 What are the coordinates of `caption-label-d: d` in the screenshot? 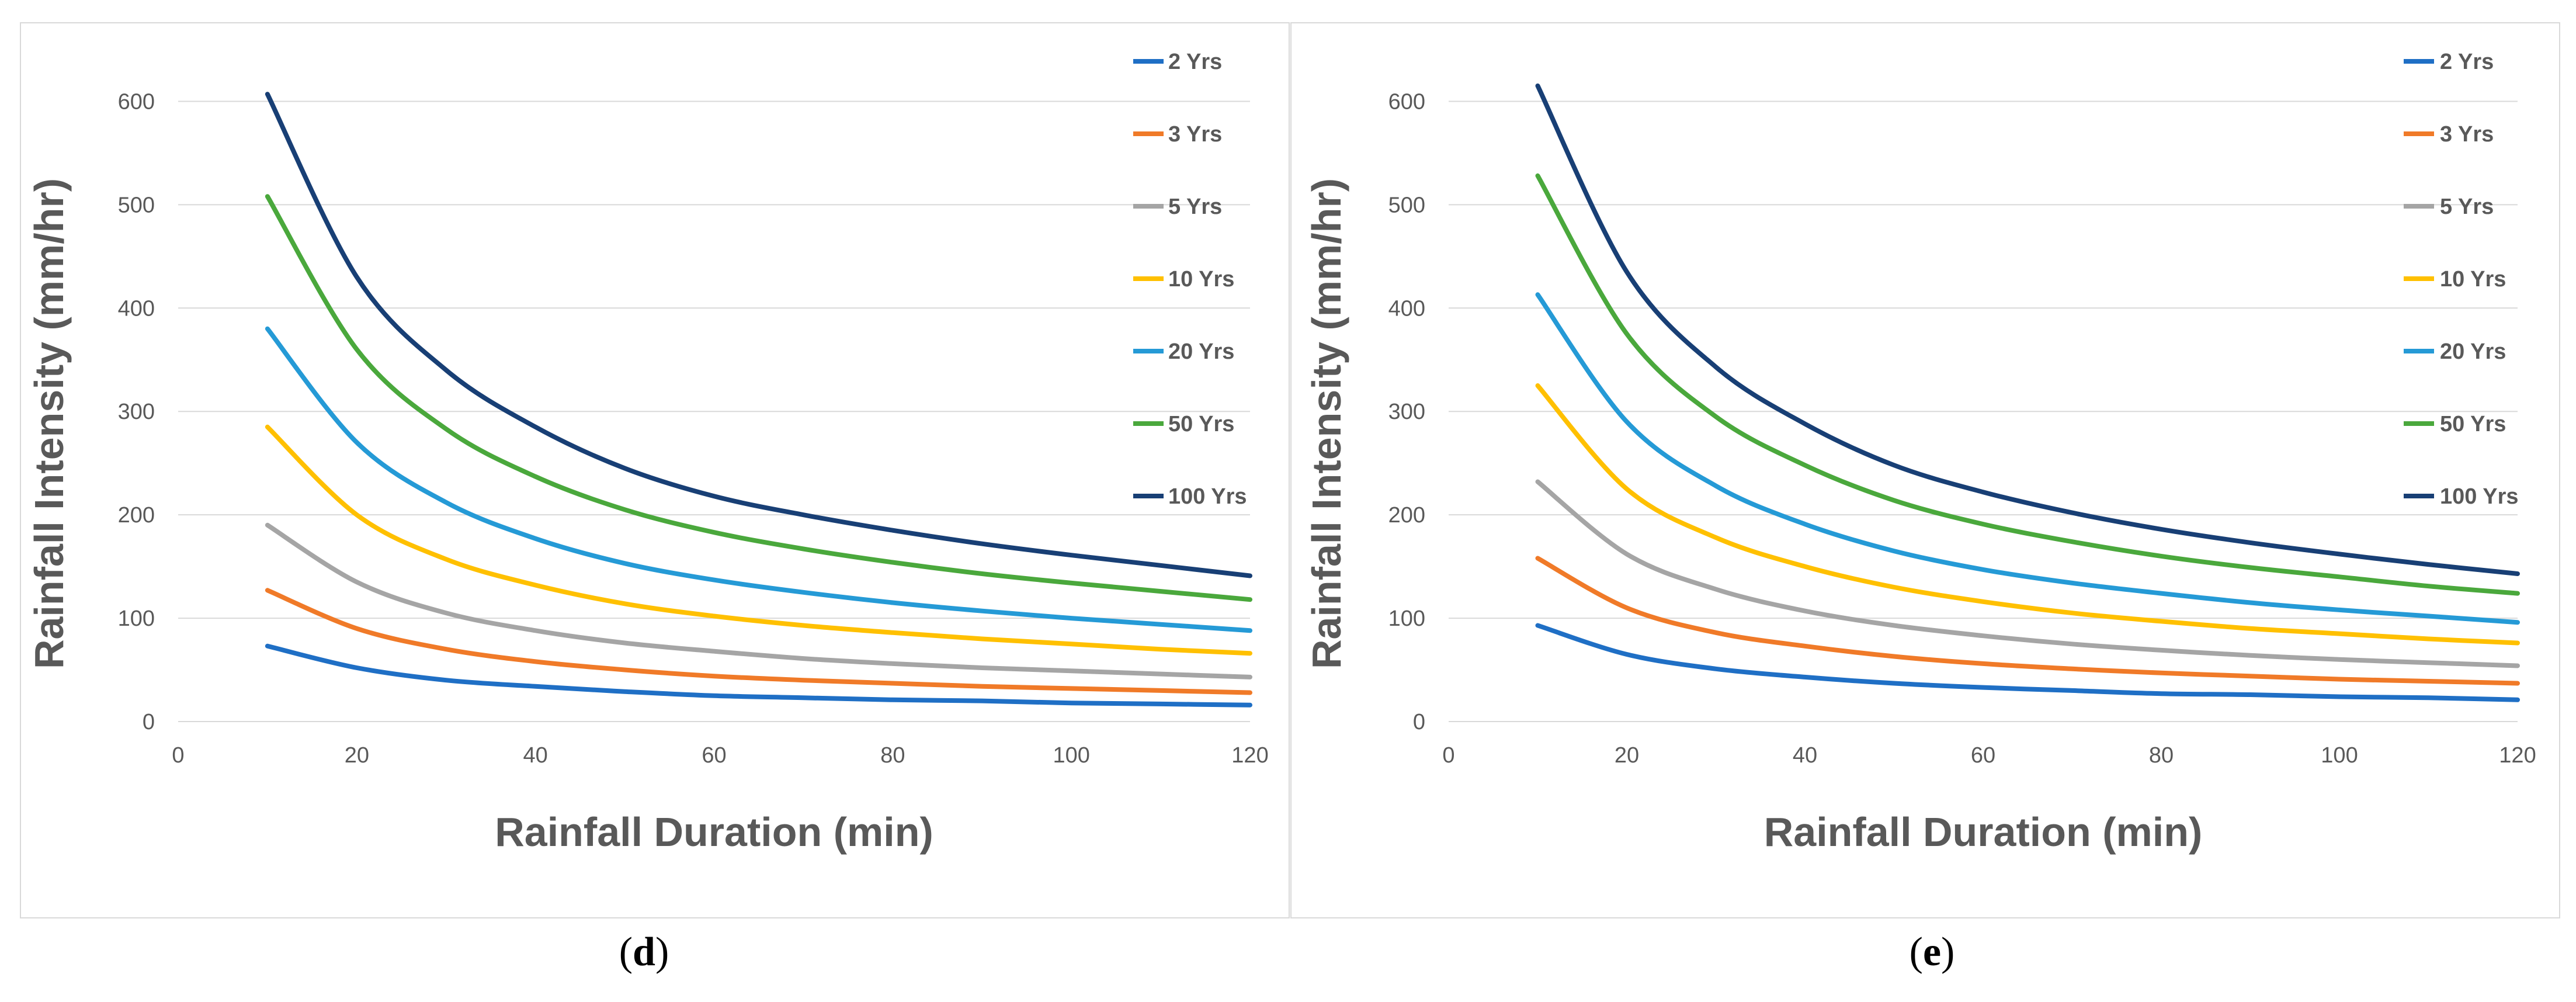 It's located at (644, 952).